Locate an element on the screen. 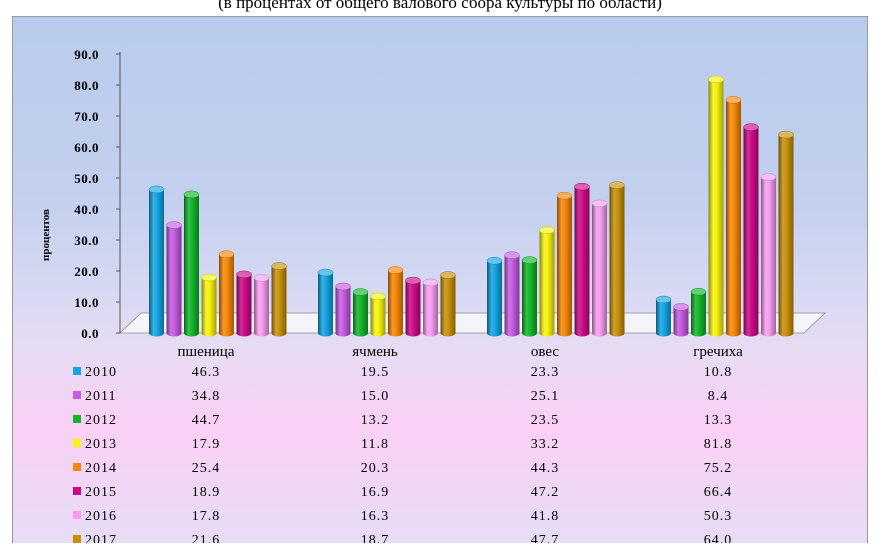 The width and height of the screenshot is (880, 545). legend-label: 2011 is located at coordinates (100, 396).